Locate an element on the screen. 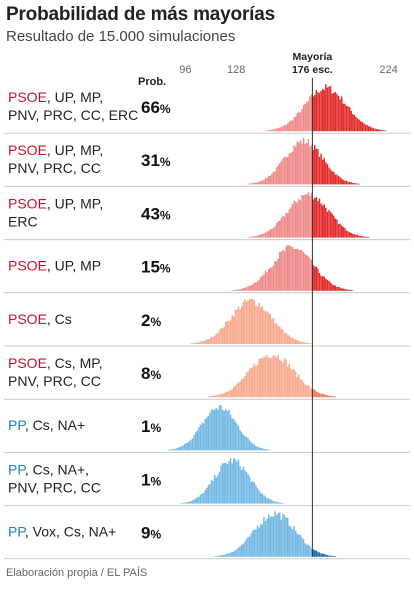 The width and height of the screenshot is (414, 590). percent-sign: % is located at coordinates (155, 375).